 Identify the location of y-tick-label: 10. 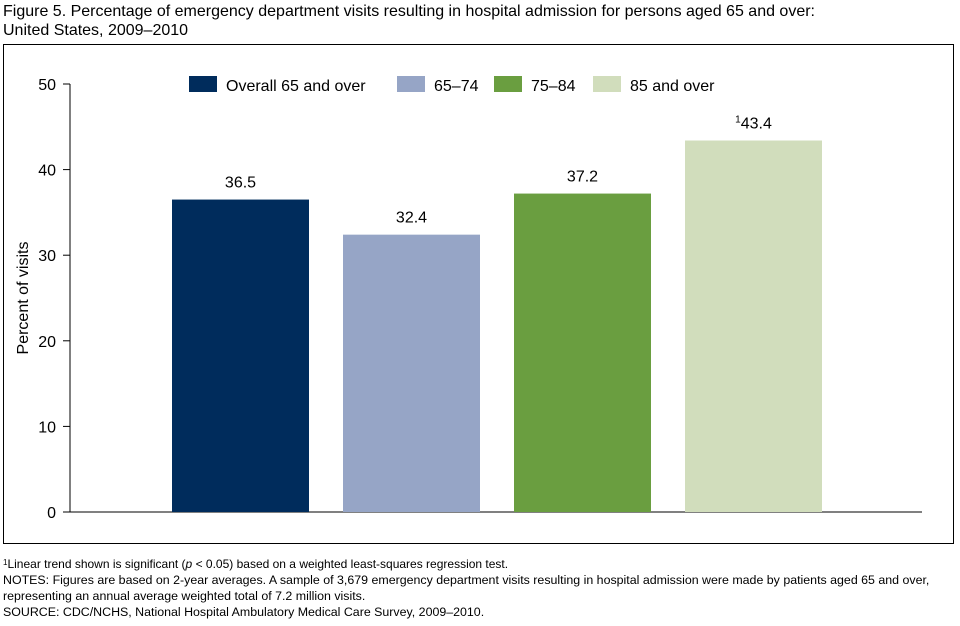
(47, 427).